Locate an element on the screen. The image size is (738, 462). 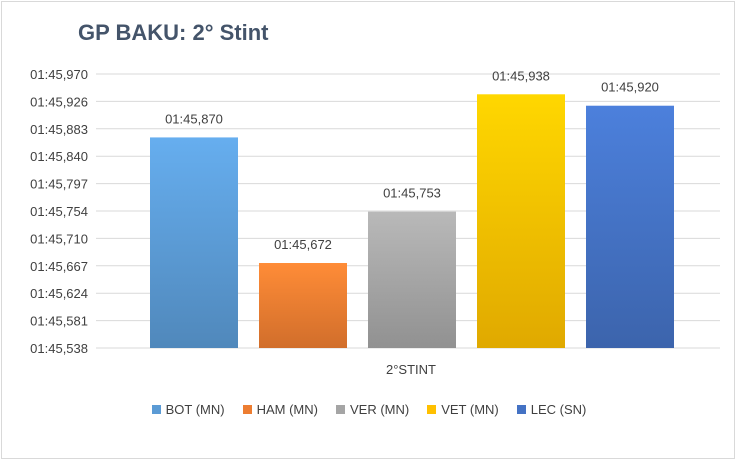
legend-label: HAM (MN) is located at coordinates (287, 409).